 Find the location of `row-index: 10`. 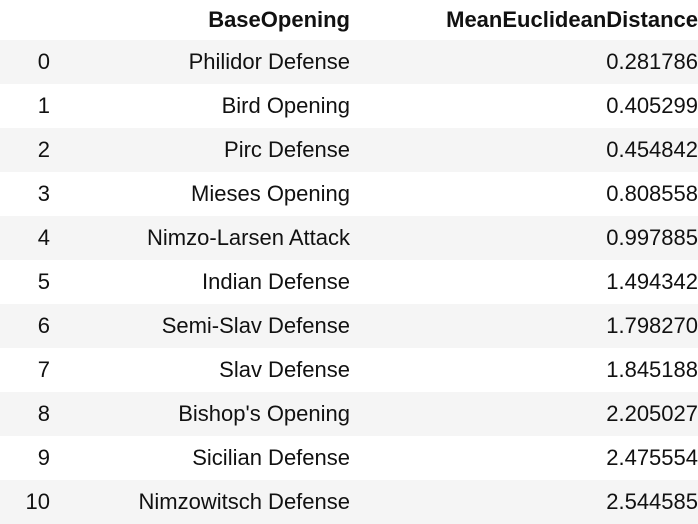

row-index: 10 is located at coordinates (37, 501).